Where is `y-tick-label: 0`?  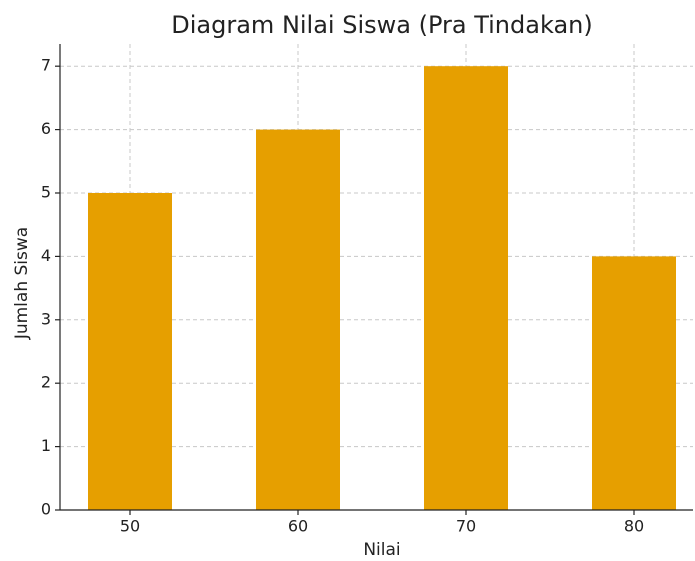
y-tick-label: 0 is located at coordinates (46, 509).